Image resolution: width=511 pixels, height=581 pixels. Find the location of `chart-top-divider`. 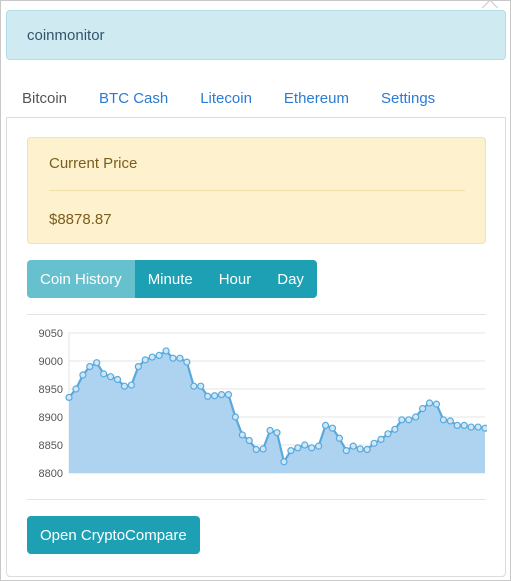

chart-top-divider is located at coordinates (256, 314).